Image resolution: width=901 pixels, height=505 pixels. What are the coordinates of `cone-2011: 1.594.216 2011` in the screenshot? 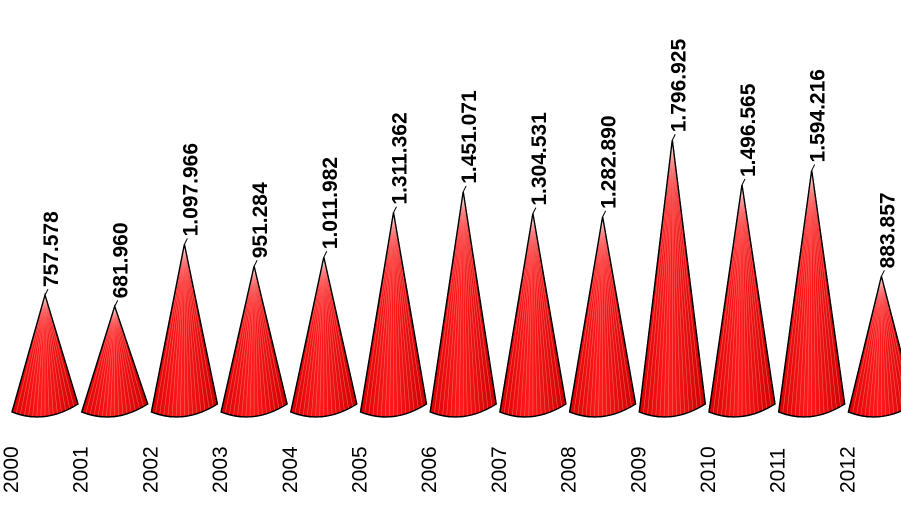 It's located at (806, 281).